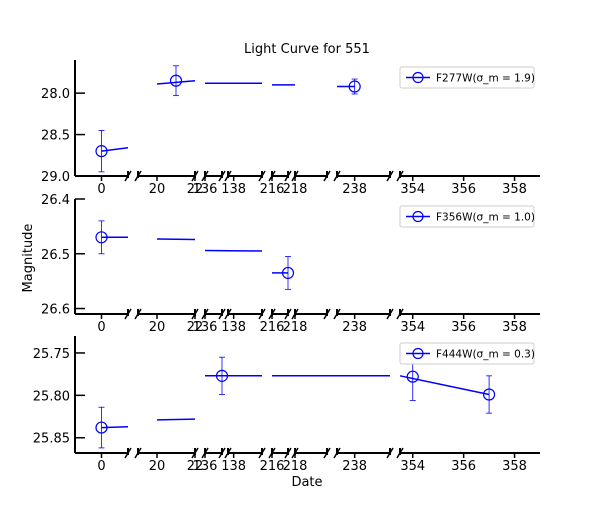 The image size is (600, 509). Describe the element at coordinates (55, 310) in the screenshot. I see `y-tick-label: 26.6` at that location.